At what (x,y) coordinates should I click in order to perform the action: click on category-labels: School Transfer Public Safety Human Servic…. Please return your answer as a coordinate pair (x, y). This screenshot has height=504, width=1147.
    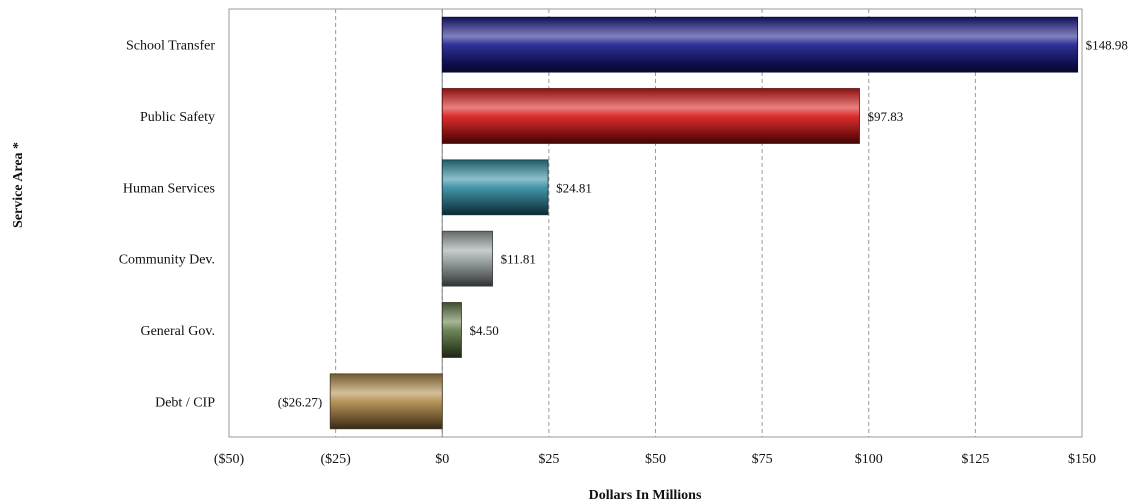
    Looking at the image, I should click on (167, 225).